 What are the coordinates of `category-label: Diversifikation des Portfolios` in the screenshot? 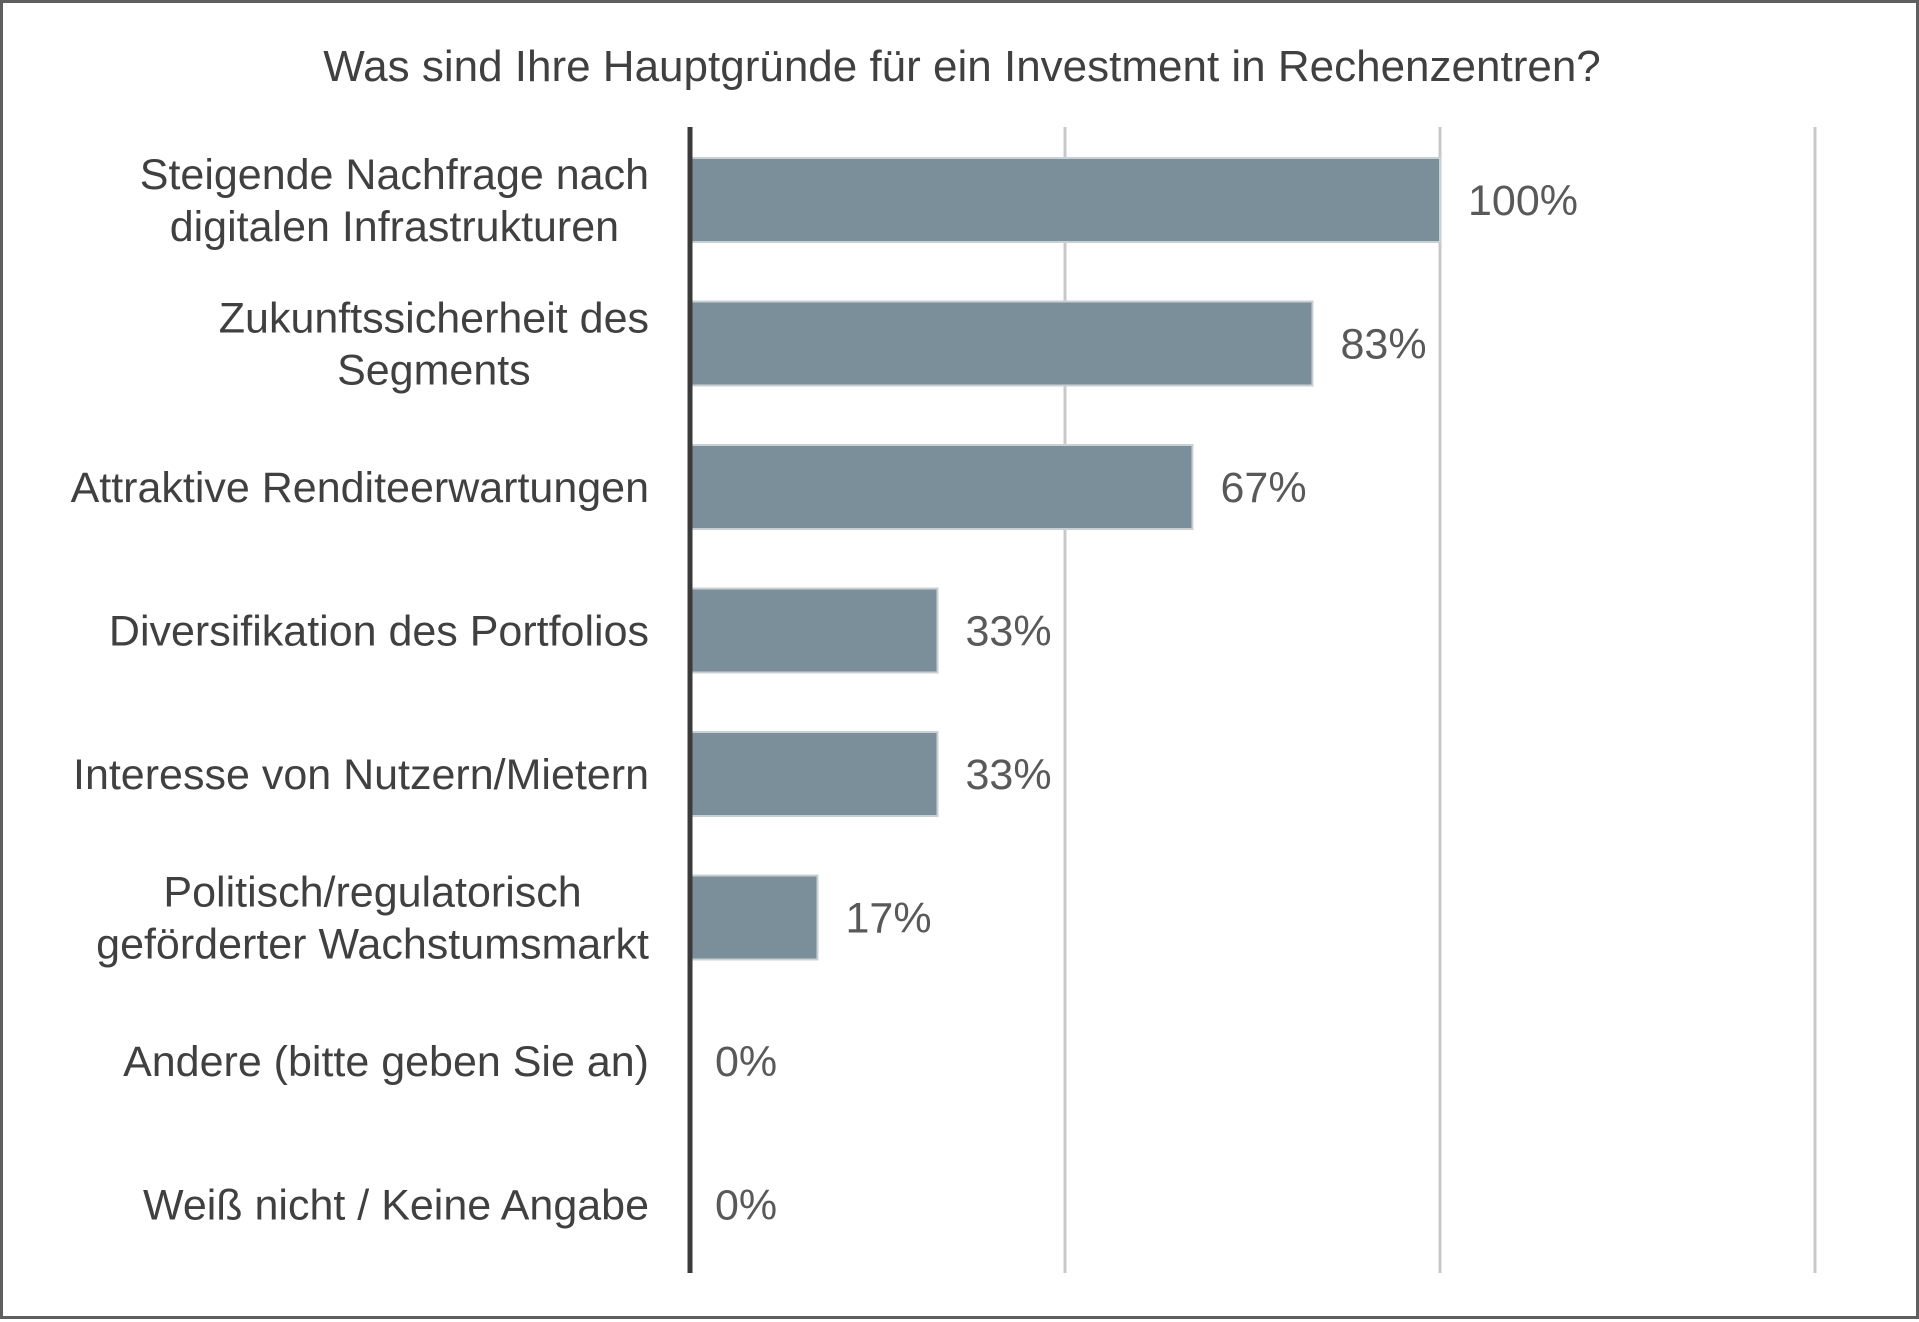 It's located at (379, 632).